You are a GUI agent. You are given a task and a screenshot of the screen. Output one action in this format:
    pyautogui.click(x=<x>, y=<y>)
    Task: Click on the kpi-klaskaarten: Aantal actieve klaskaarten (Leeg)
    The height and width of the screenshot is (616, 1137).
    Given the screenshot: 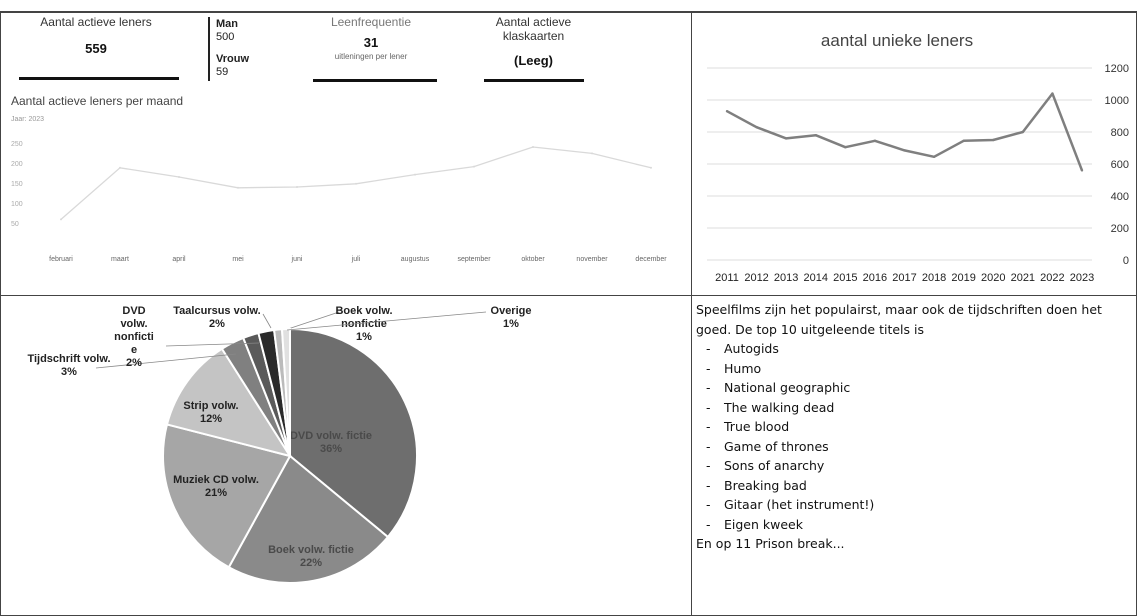 What is the action you would take?
    pyautogui.click(x=533, y=41)
    